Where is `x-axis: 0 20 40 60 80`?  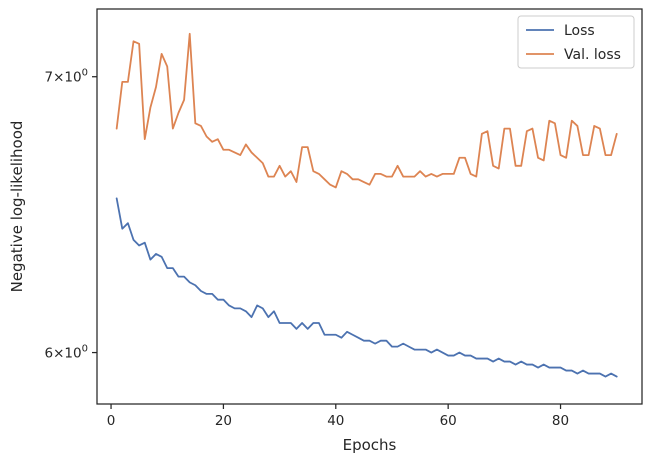 x-axis: 0 20 40 60 80 is located at coordinates (338, 416).